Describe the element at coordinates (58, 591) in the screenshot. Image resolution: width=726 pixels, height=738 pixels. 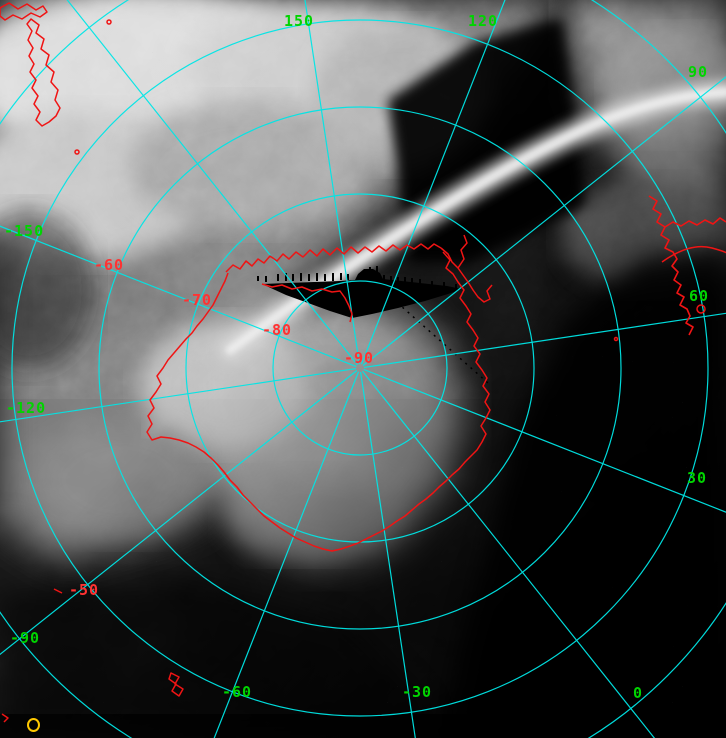
I see `coastline-fragment-w` at that location.